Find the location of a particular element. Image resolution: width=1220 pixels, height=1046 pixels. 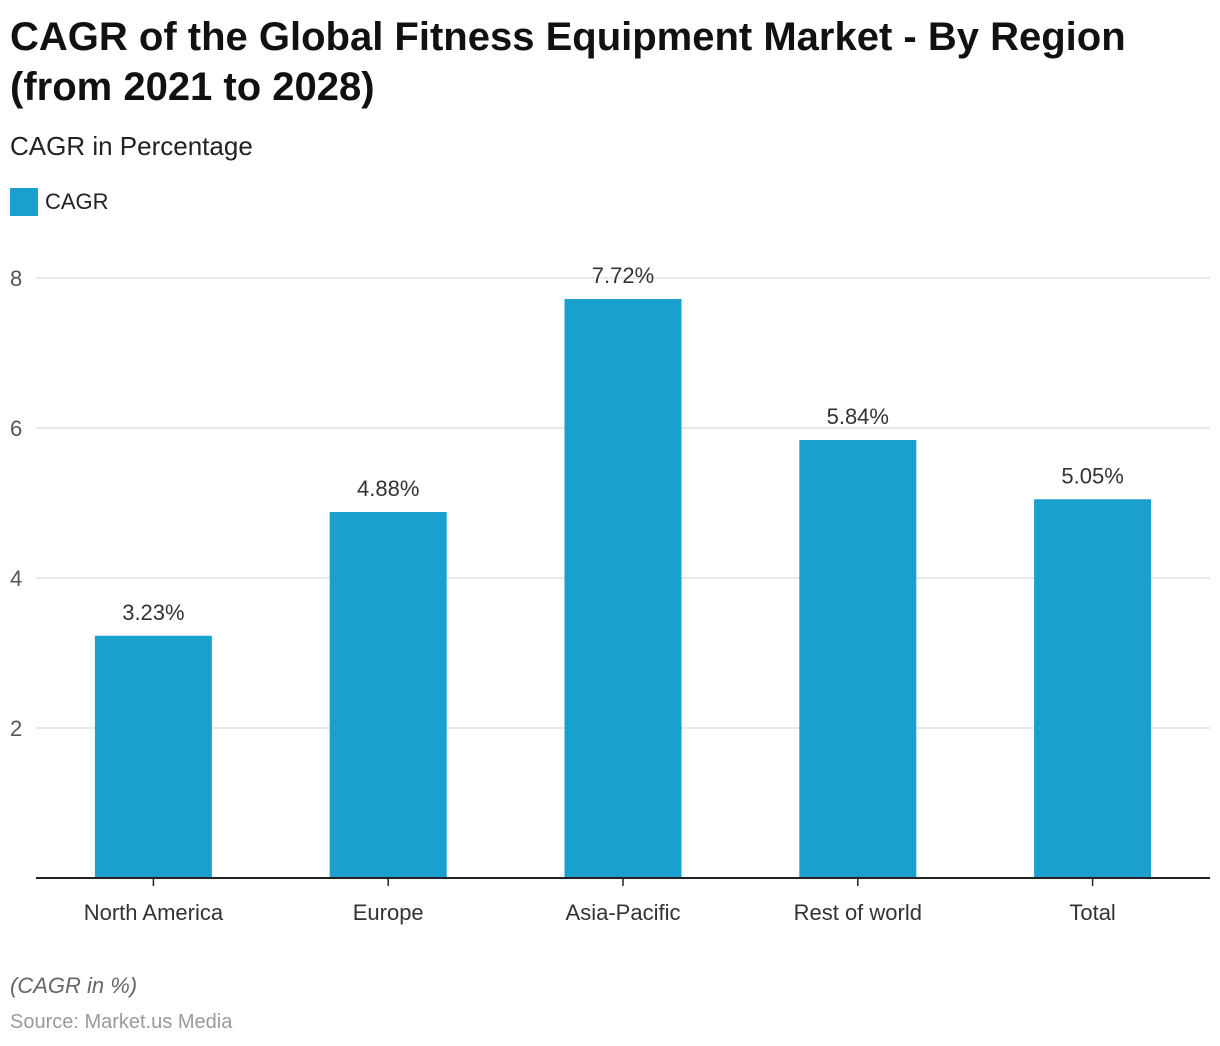

x-tick-label: Total is located at coordinates (1092, 912).